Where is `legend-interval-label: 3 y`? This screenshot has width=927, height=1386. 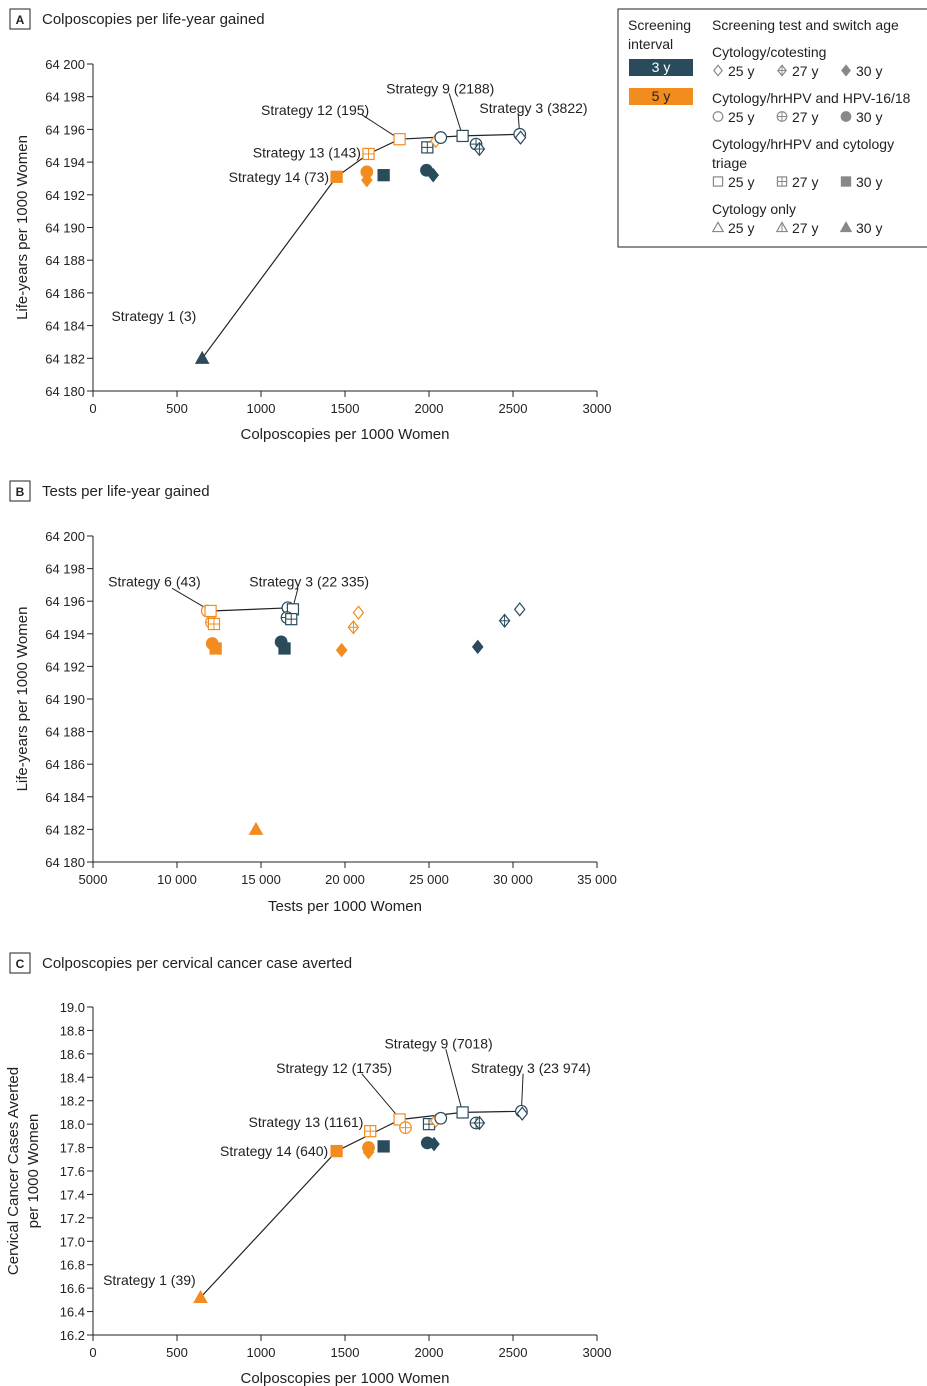 legend-interval-label: 3 y is located at coordinates (661, 67).